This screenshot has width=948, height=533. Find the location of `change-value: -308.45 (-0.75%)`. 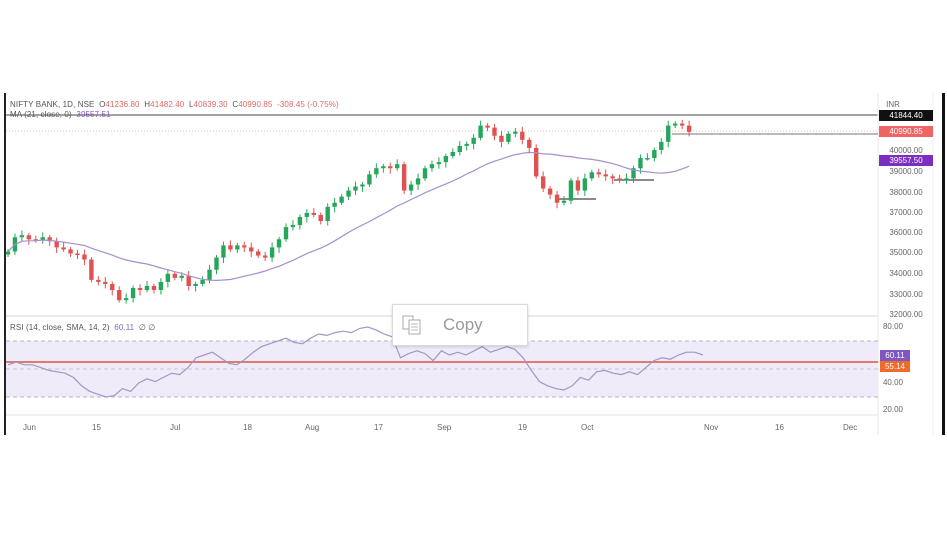

change-value: -308.45 (-0.75%) is located at coordinates (308, 104).